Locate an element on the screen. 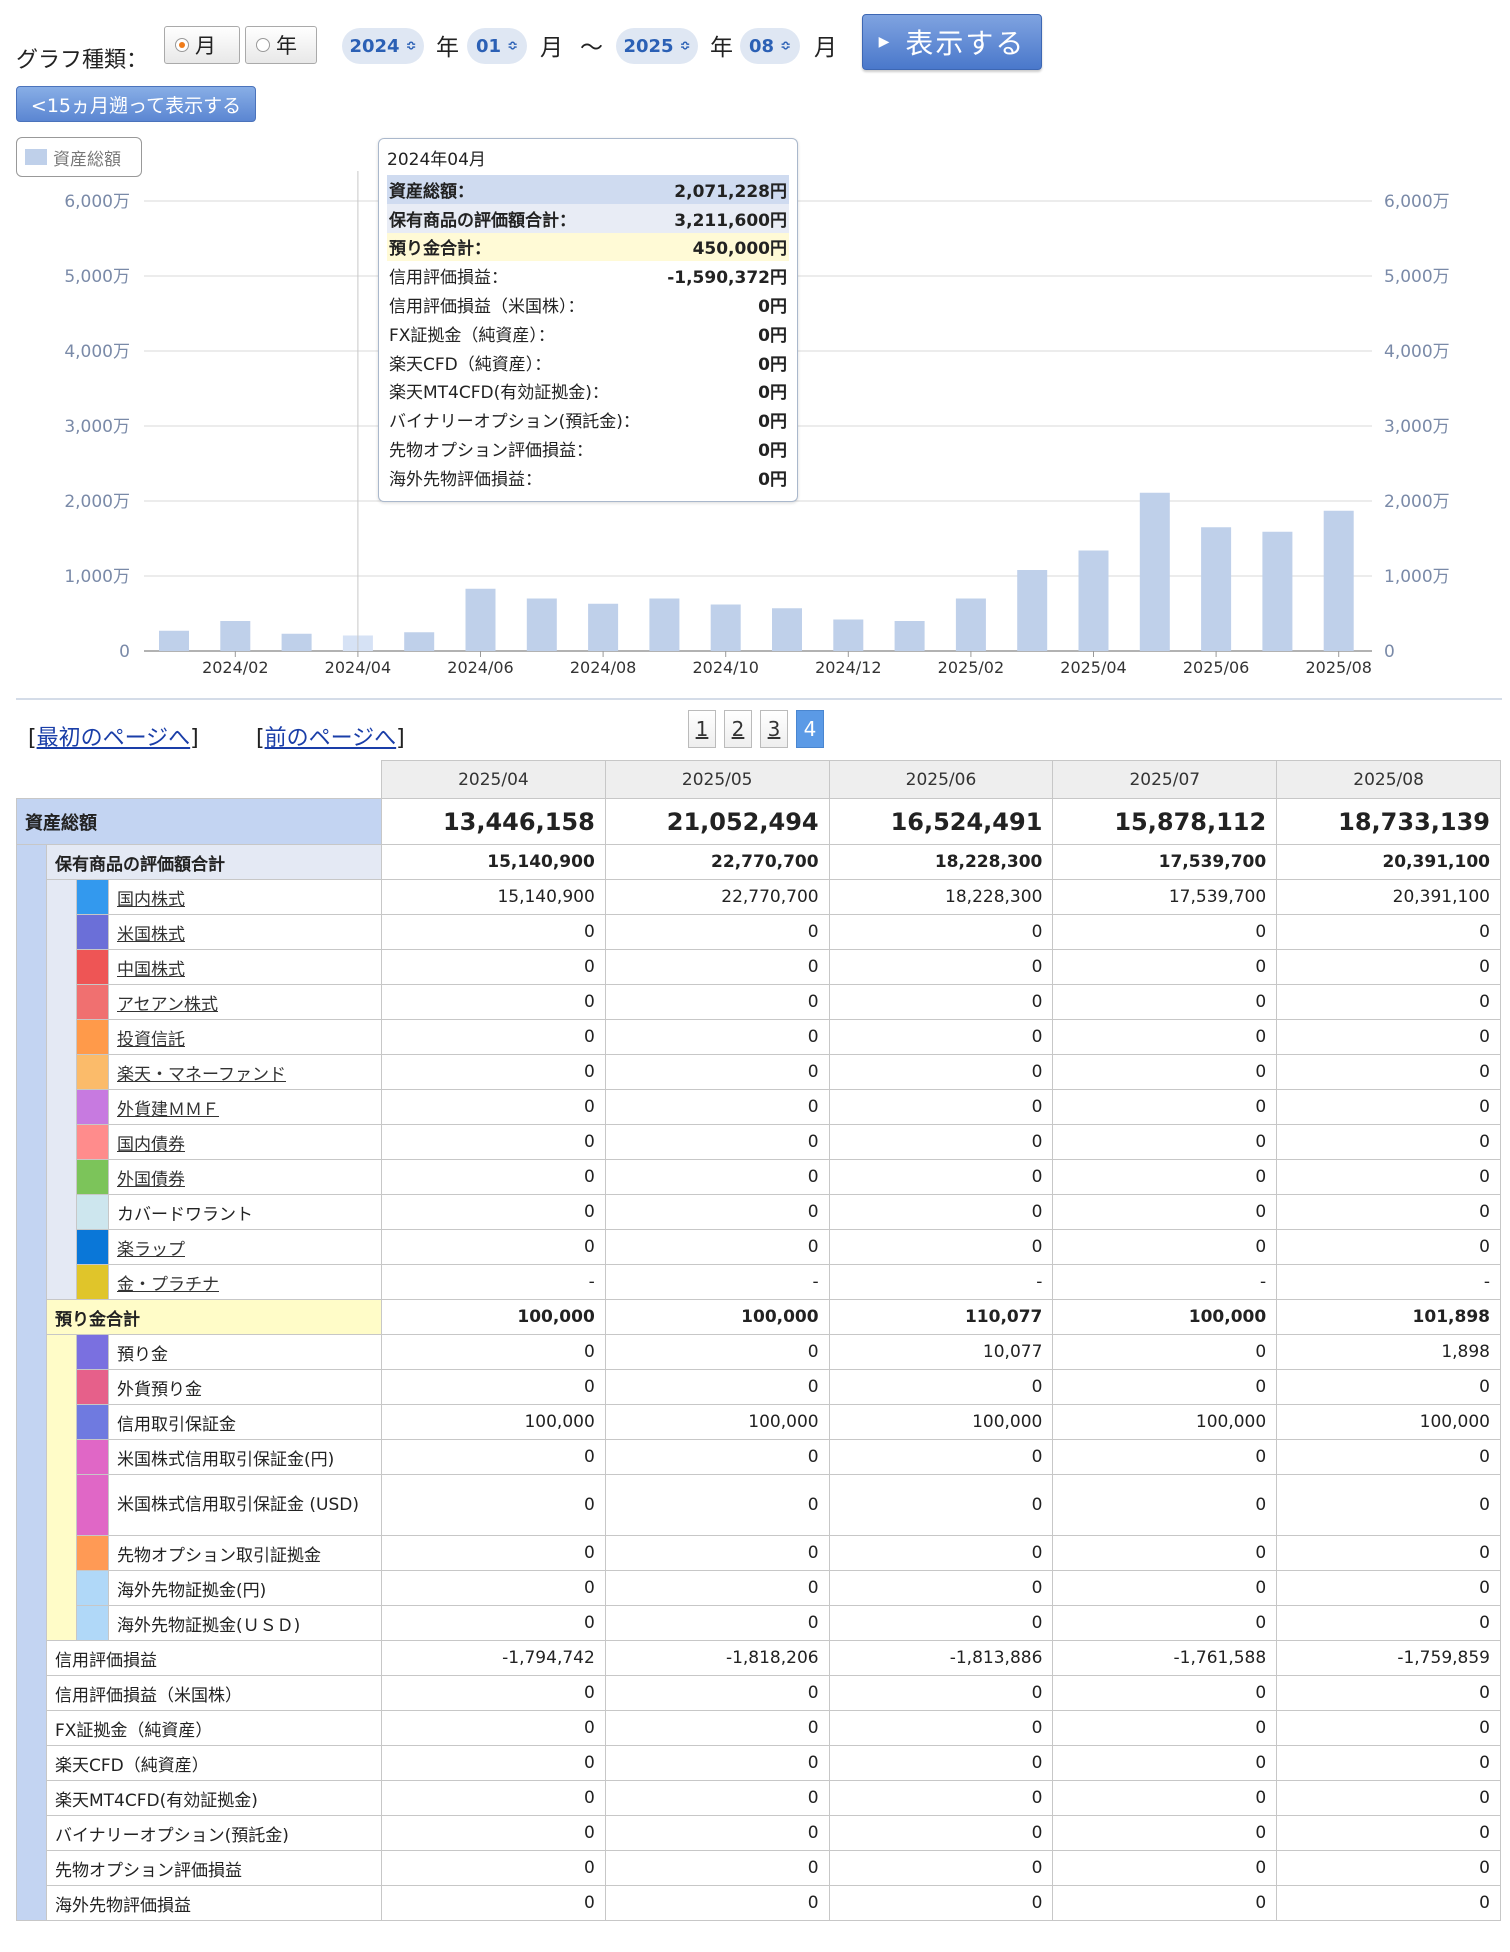 The image size is (1510, 1952). table-cell-value: 1,898 is located at coordinates (1388, 1352).